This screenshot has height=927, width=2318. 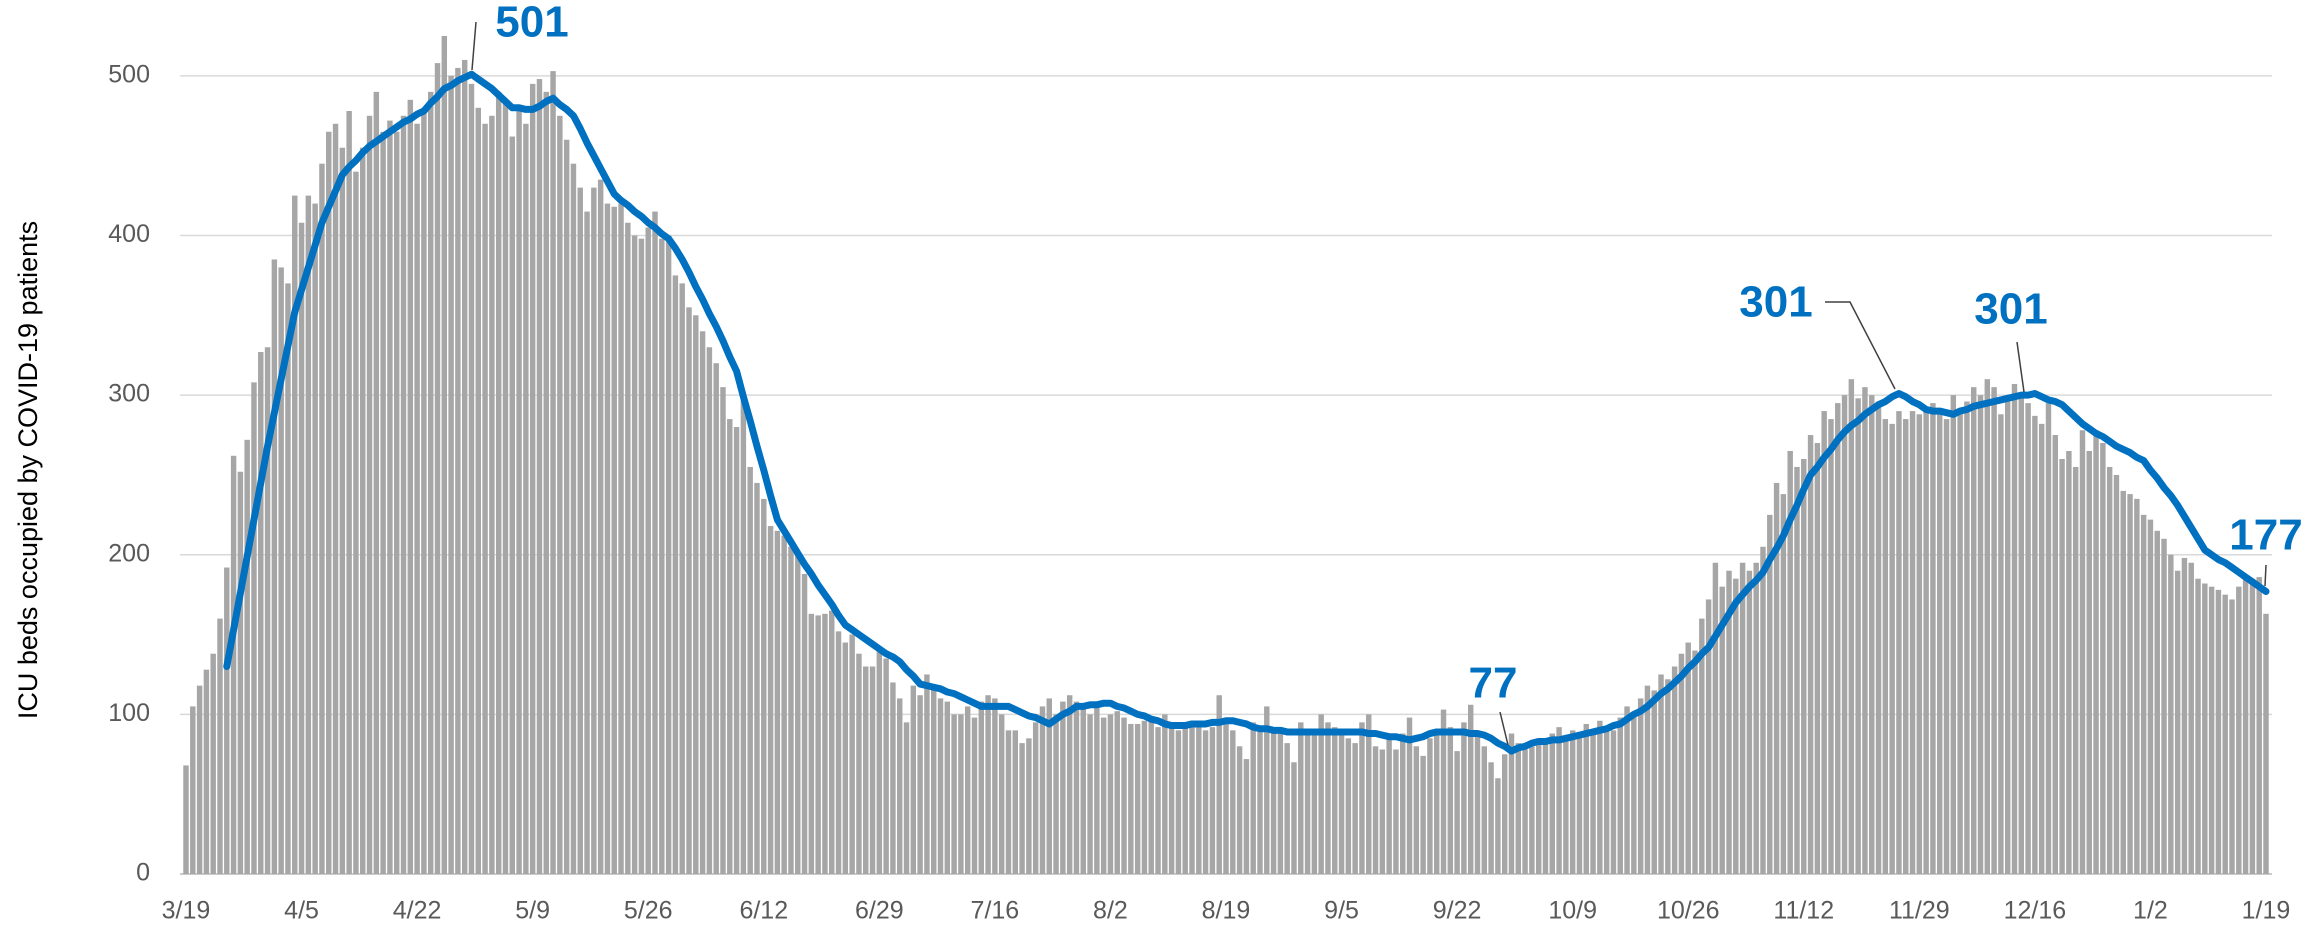 What do you see at coordinates (879, 911) in the screenshot?
I see `x-tick-label: 6/29` at bounding box center [879, 911].